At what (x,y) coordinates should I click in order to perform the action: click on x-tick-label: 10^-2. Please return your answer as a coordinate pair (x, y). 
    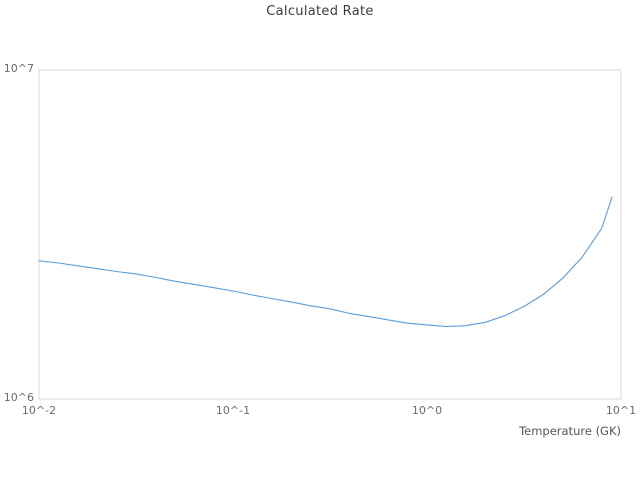
    Looking at the image, I should click on (39, 410).